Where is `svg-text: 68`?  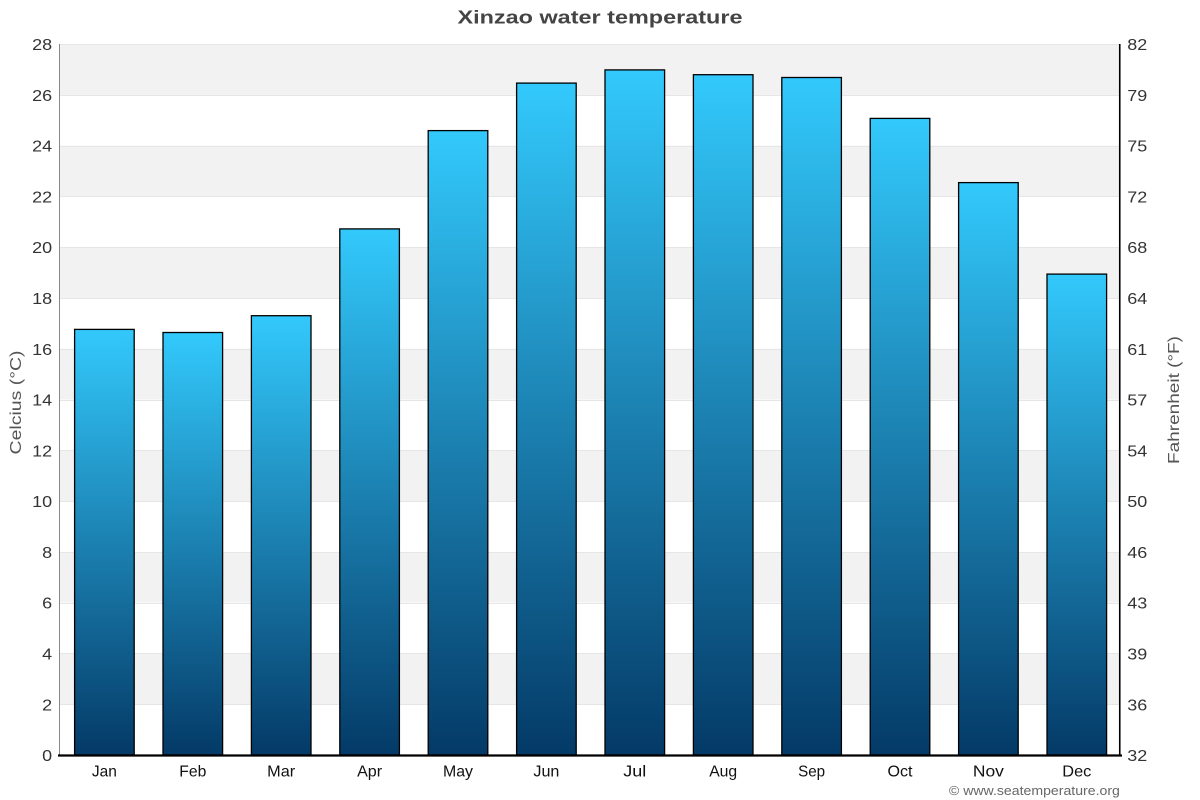
svg-text: 68 is located at coordinates (1137, 248).